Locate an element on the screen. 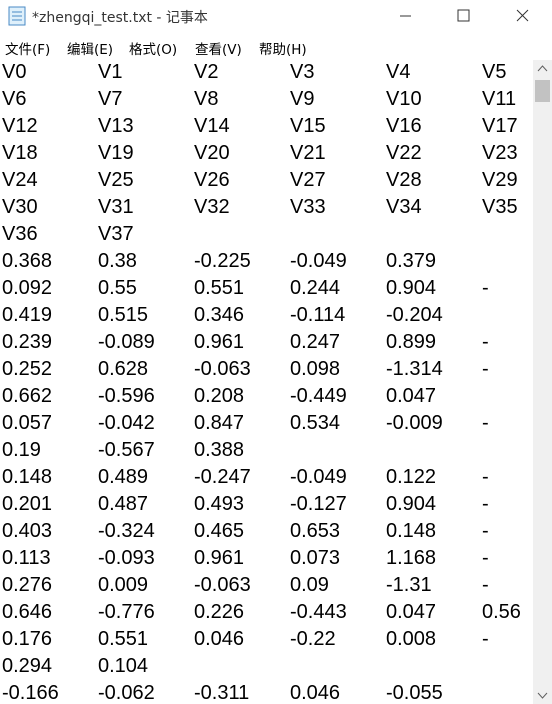 The height and width of the screenshot is (704, 552). text-cell: V33 is located at coordinates (308, 207).